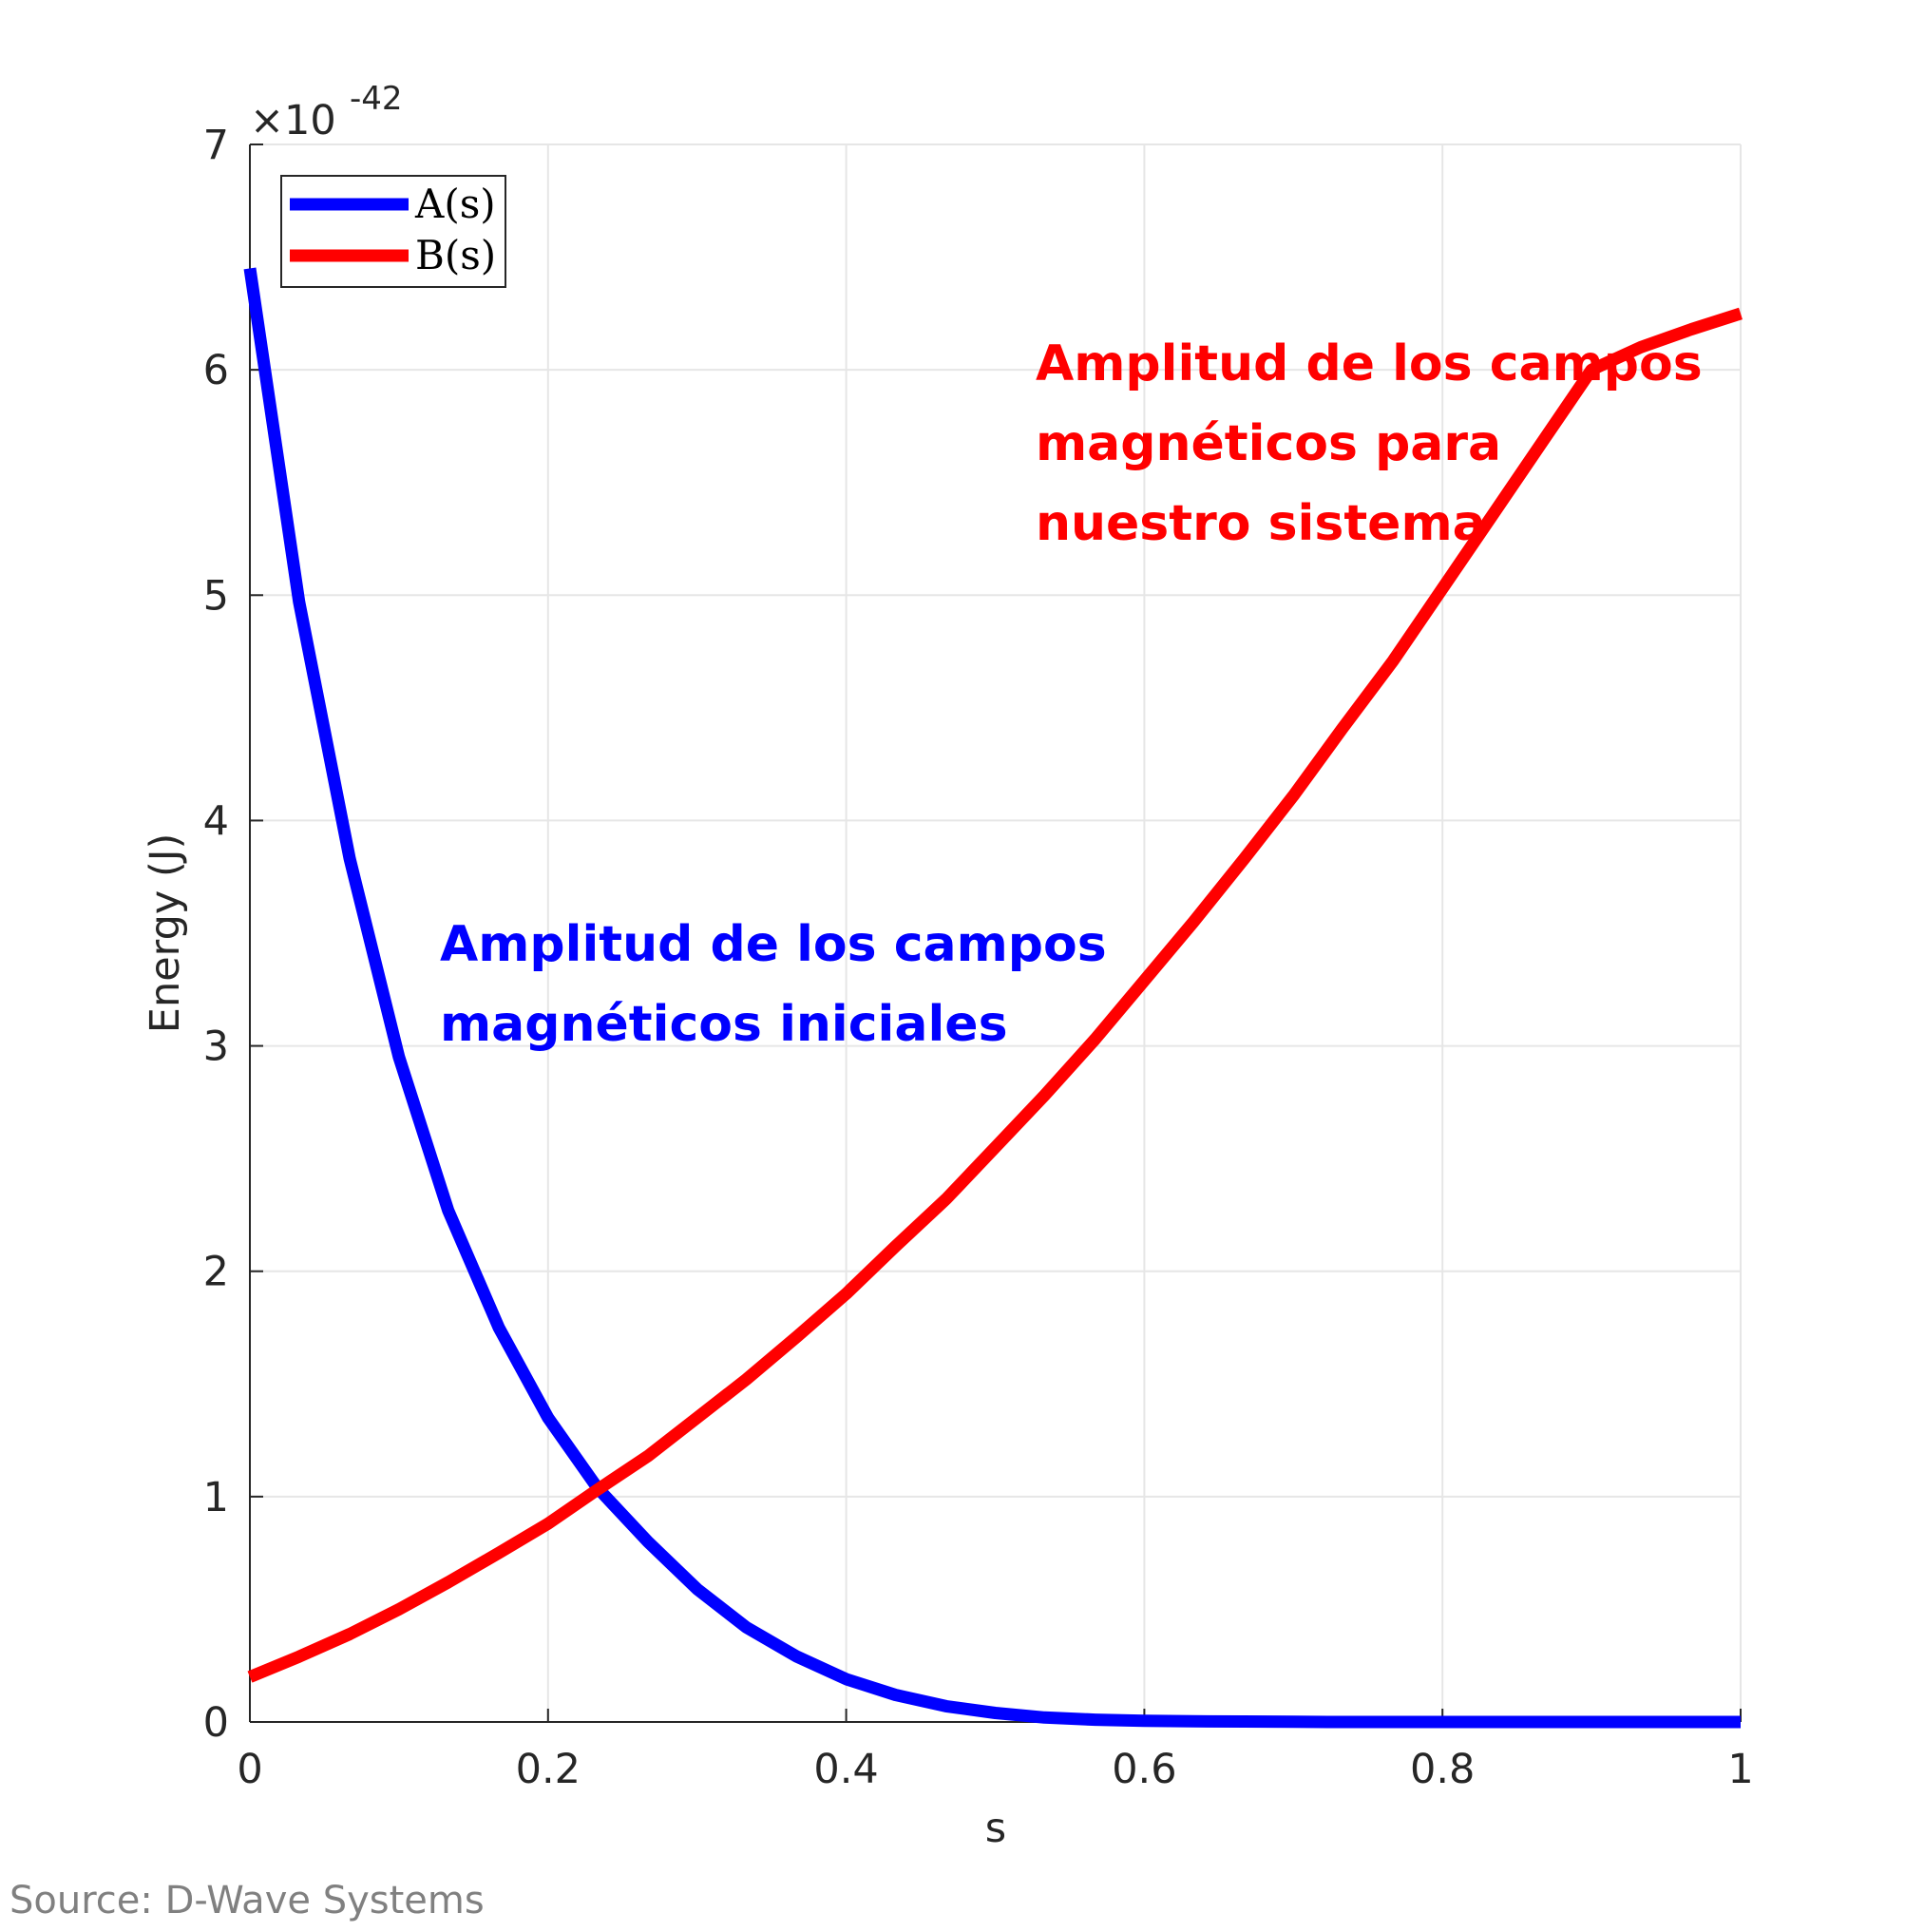 The image size is (1924, 1932). Describe the element at coordinates (249, 1769) in the screenshot. I see `x-tick-label: 0` at that location.